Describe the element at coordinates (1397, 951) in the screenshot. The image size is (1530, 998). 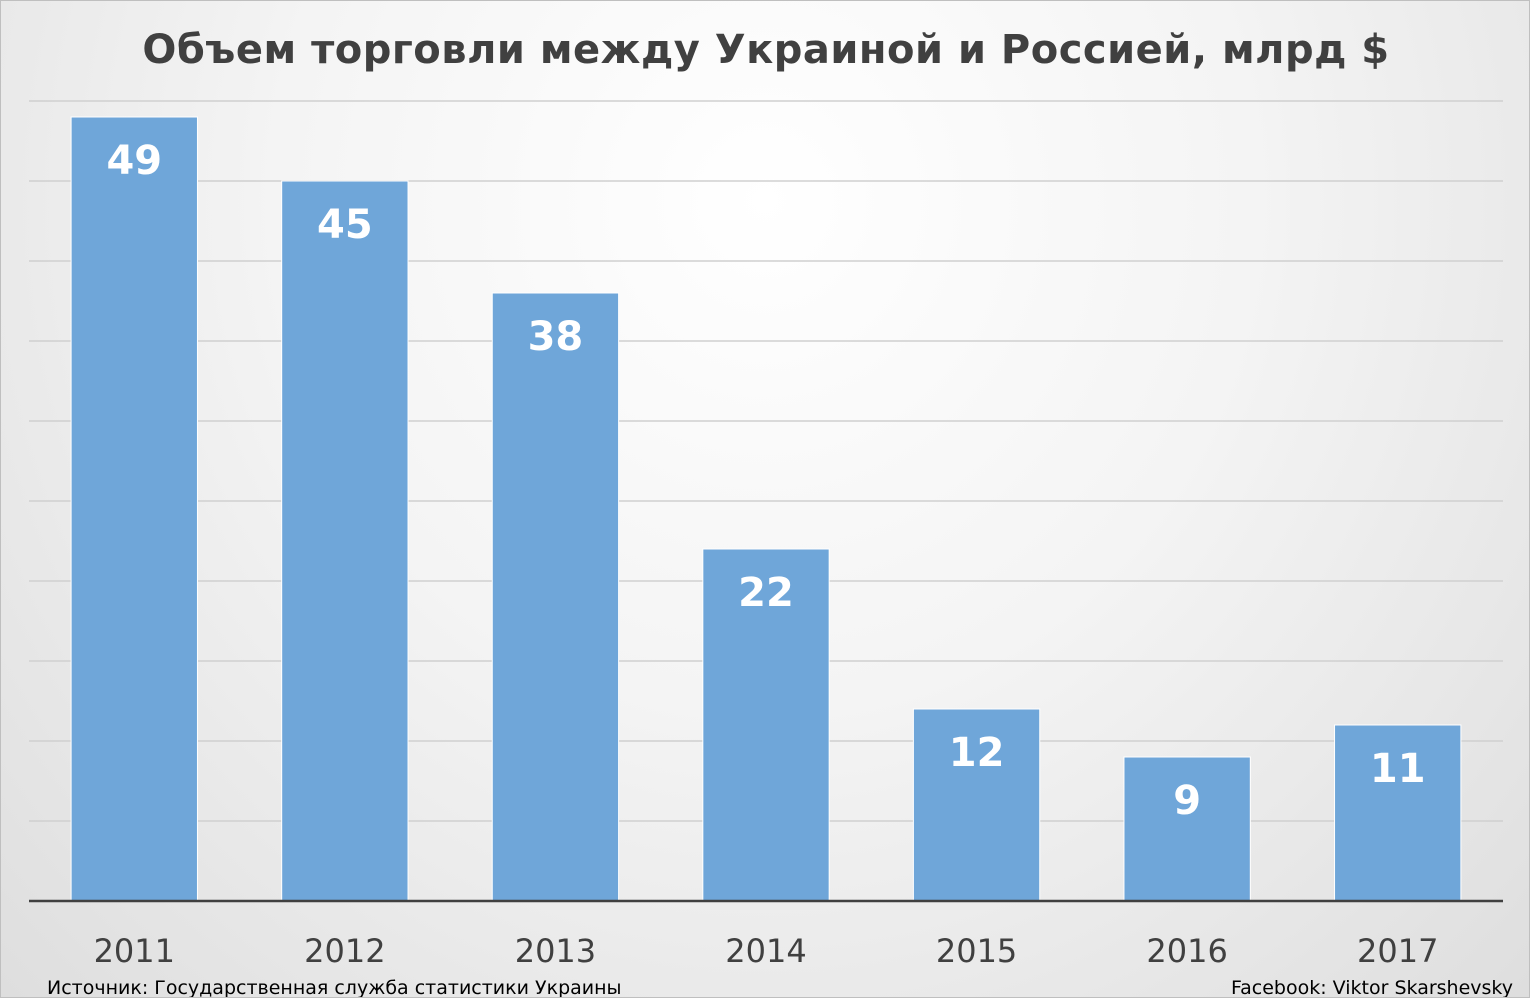
I see `x-tick-label: 2017` at that location.